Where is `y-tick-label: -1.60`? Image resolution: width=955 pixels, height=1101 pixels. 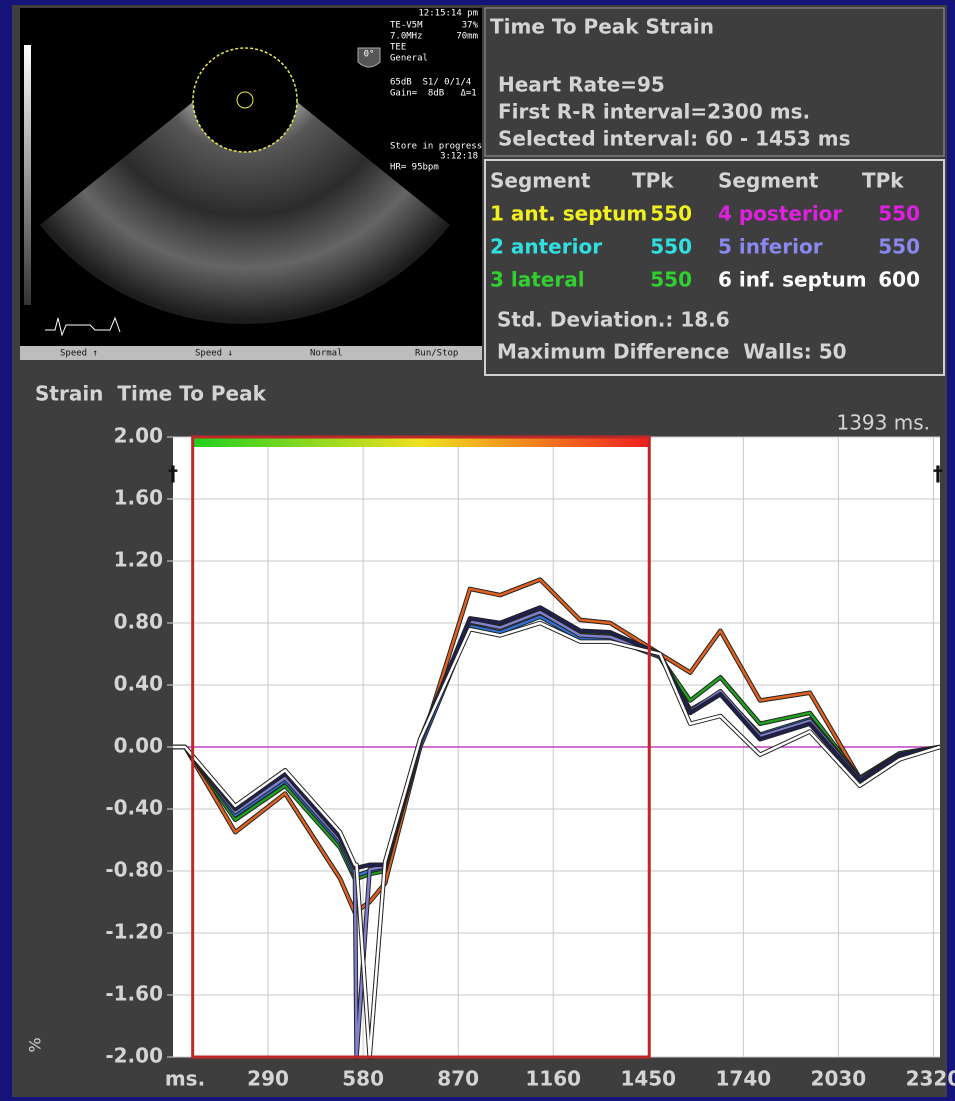 y-tick-label: -1.60 is located at coordinates (134, 994).